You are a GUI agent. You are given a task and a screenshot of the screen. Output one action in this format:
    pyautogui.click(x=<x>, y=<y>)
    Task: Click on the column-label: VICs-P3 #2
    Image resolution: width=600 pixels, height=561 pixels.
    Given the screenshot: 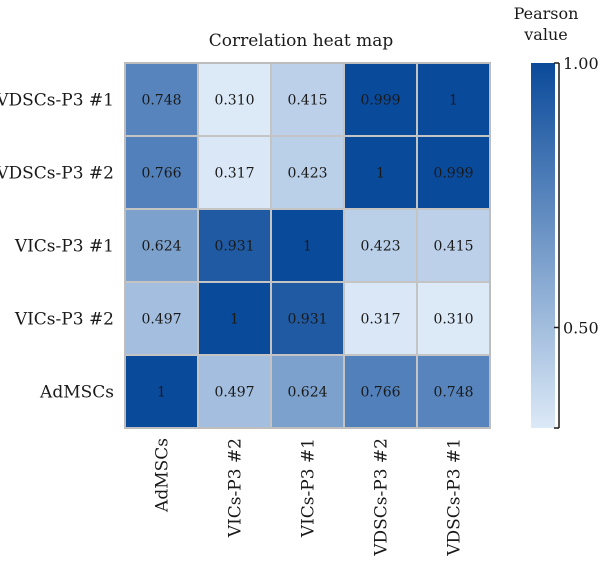 What is the action you would take?
    pyautogui.click(x=236, y=488)
    